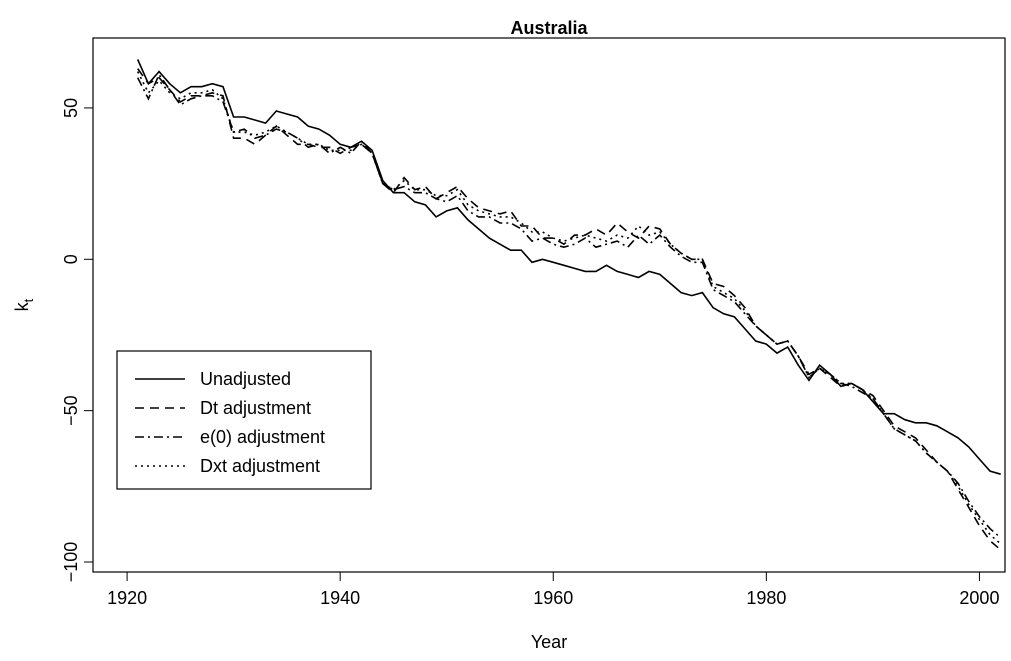 This screenshot has width=1011, height=661. I want to click on chart-title: Australia, so click(549, 28).